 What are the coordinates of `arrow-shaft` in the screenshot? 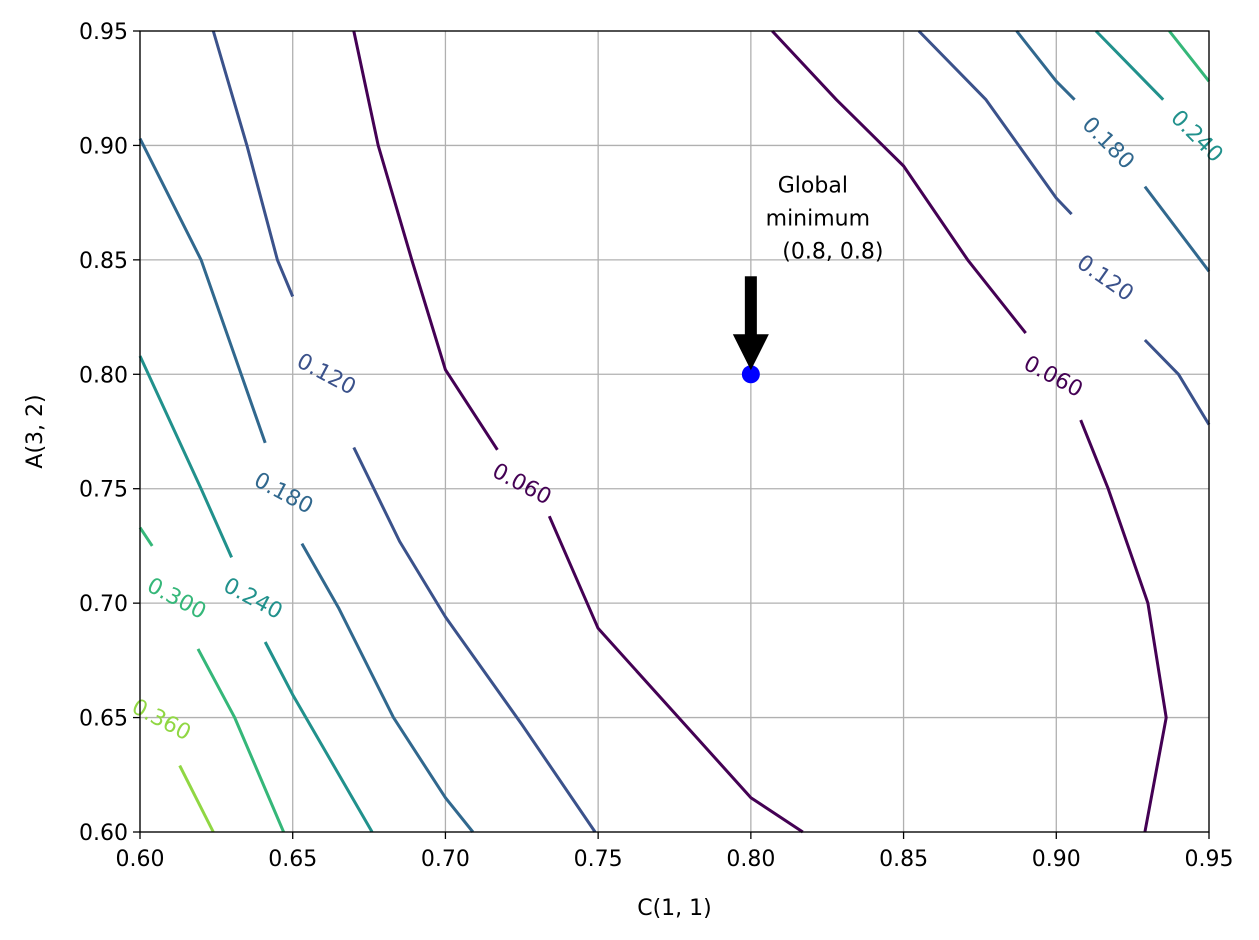 It's located at (750, 307).